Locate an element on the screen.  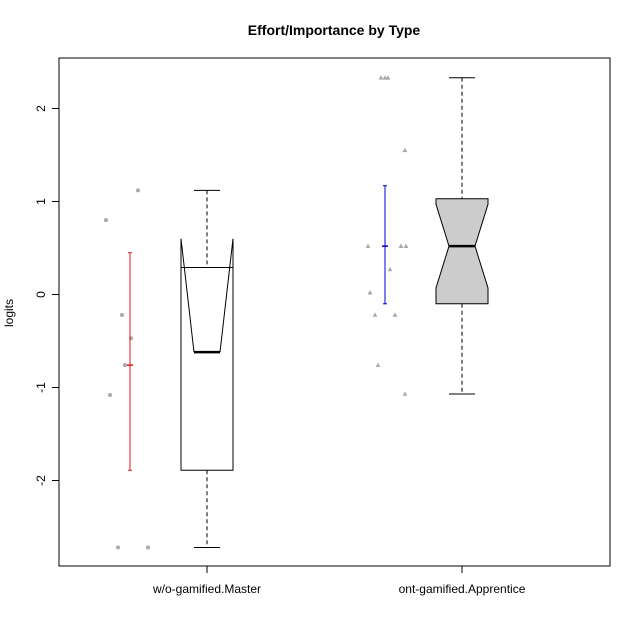
y-tick-label: -2 is located at coordinates (41, 480).